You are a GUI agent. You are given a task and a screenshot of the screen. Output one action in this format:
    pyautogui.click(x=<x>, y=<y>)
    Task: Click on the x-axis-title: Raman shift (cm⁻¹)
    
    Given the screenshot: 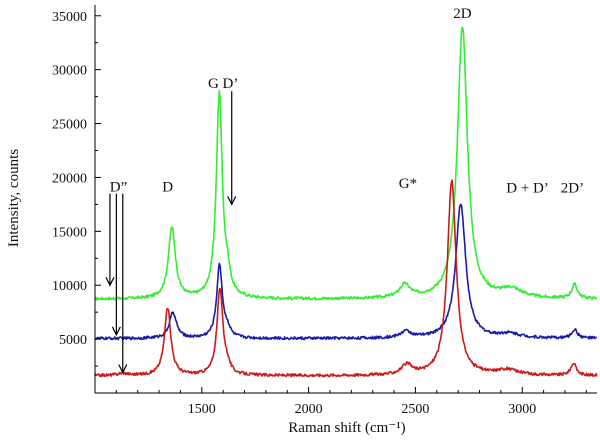 What is the action you would take?
    pyautogui.click(x=346, y=428)
    